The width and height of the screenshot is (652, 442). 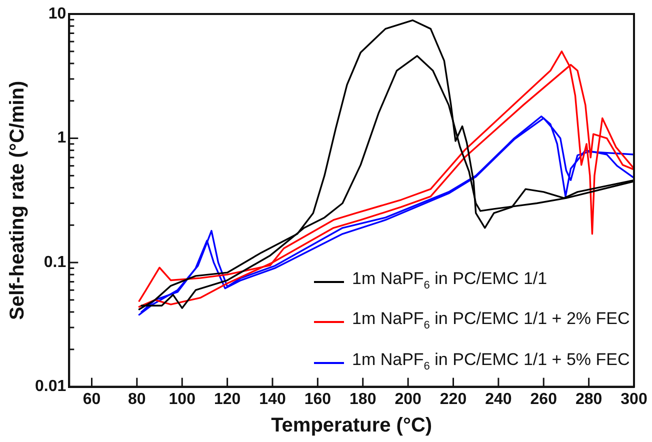 I want to click on x-tick-label: 80, so click(x=137, y=399).